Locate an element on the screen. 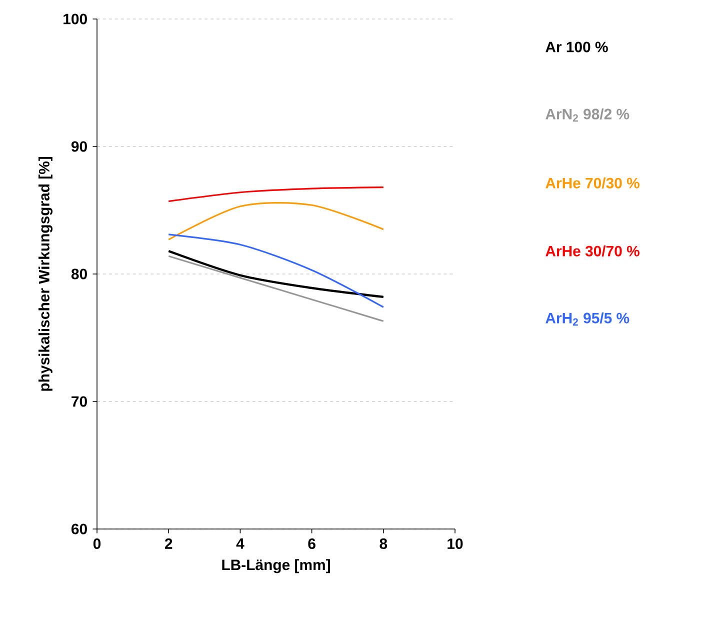  text: Ar 100 % is located at coordinates (577, 47).